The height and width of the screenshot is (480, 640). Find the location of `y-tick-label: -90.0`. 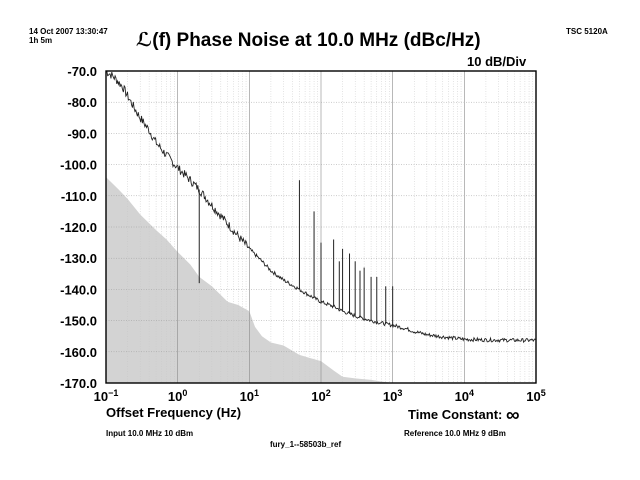

y-tick-label: -90.0 is located at coordinates (82, 133).